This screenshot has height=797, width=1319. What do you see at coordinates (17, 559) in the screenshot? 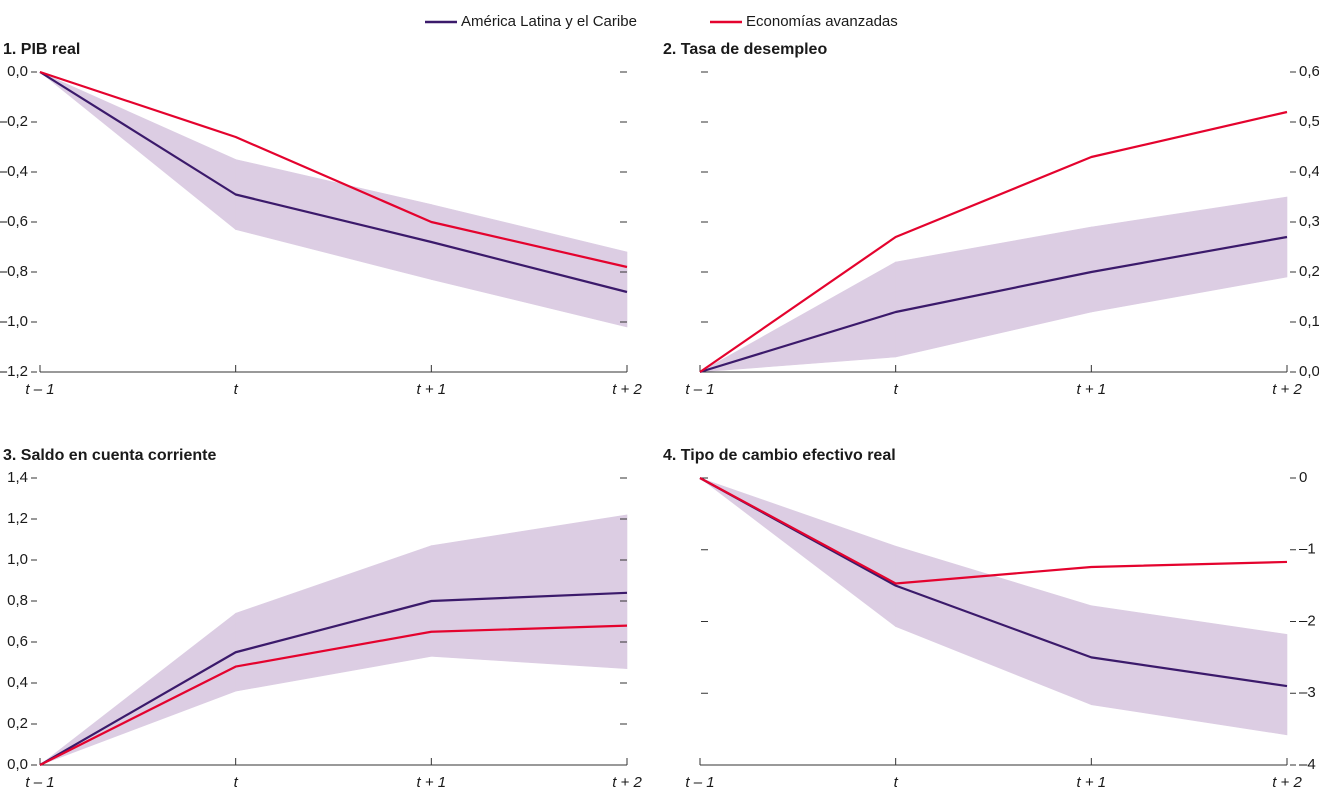
I see `y-tick-label: 1,0` at bounding box center [17, 559].